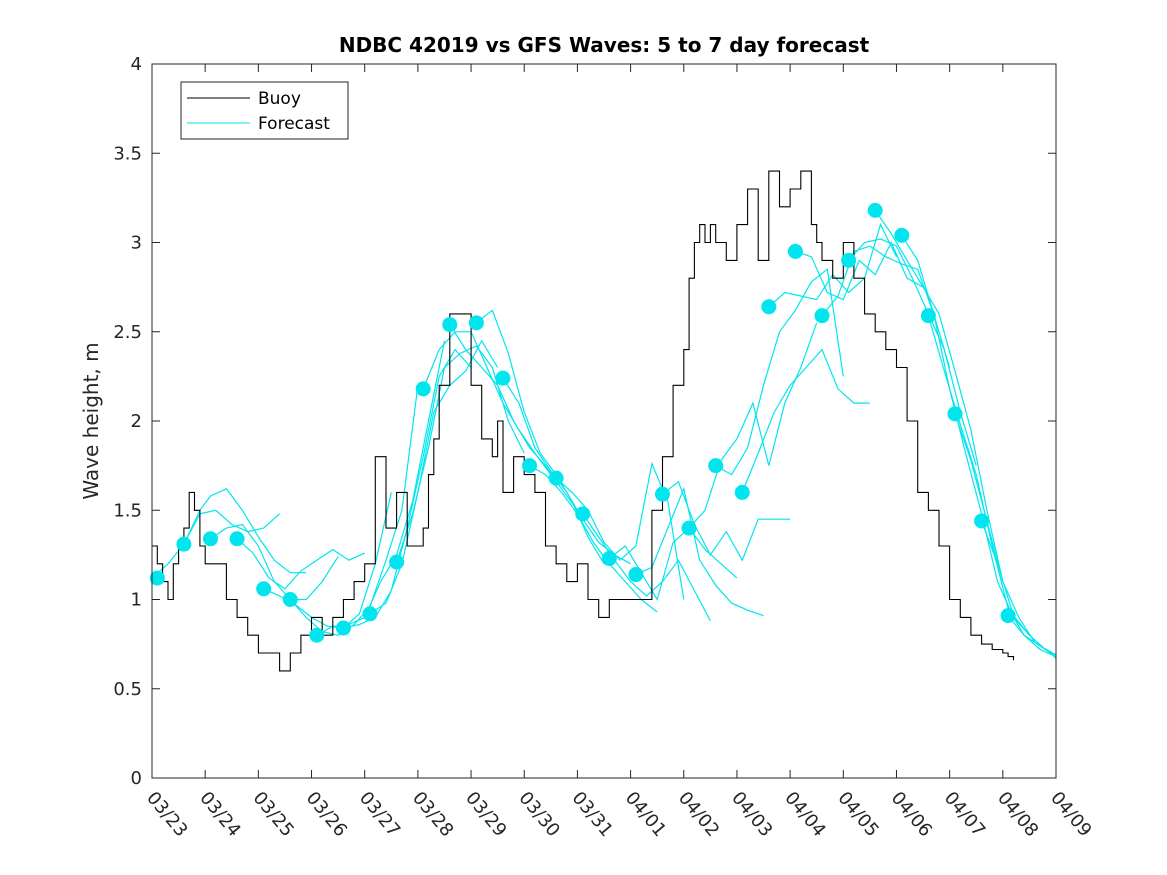  I want to click on y-tick-label: 1, so click(136, 600).